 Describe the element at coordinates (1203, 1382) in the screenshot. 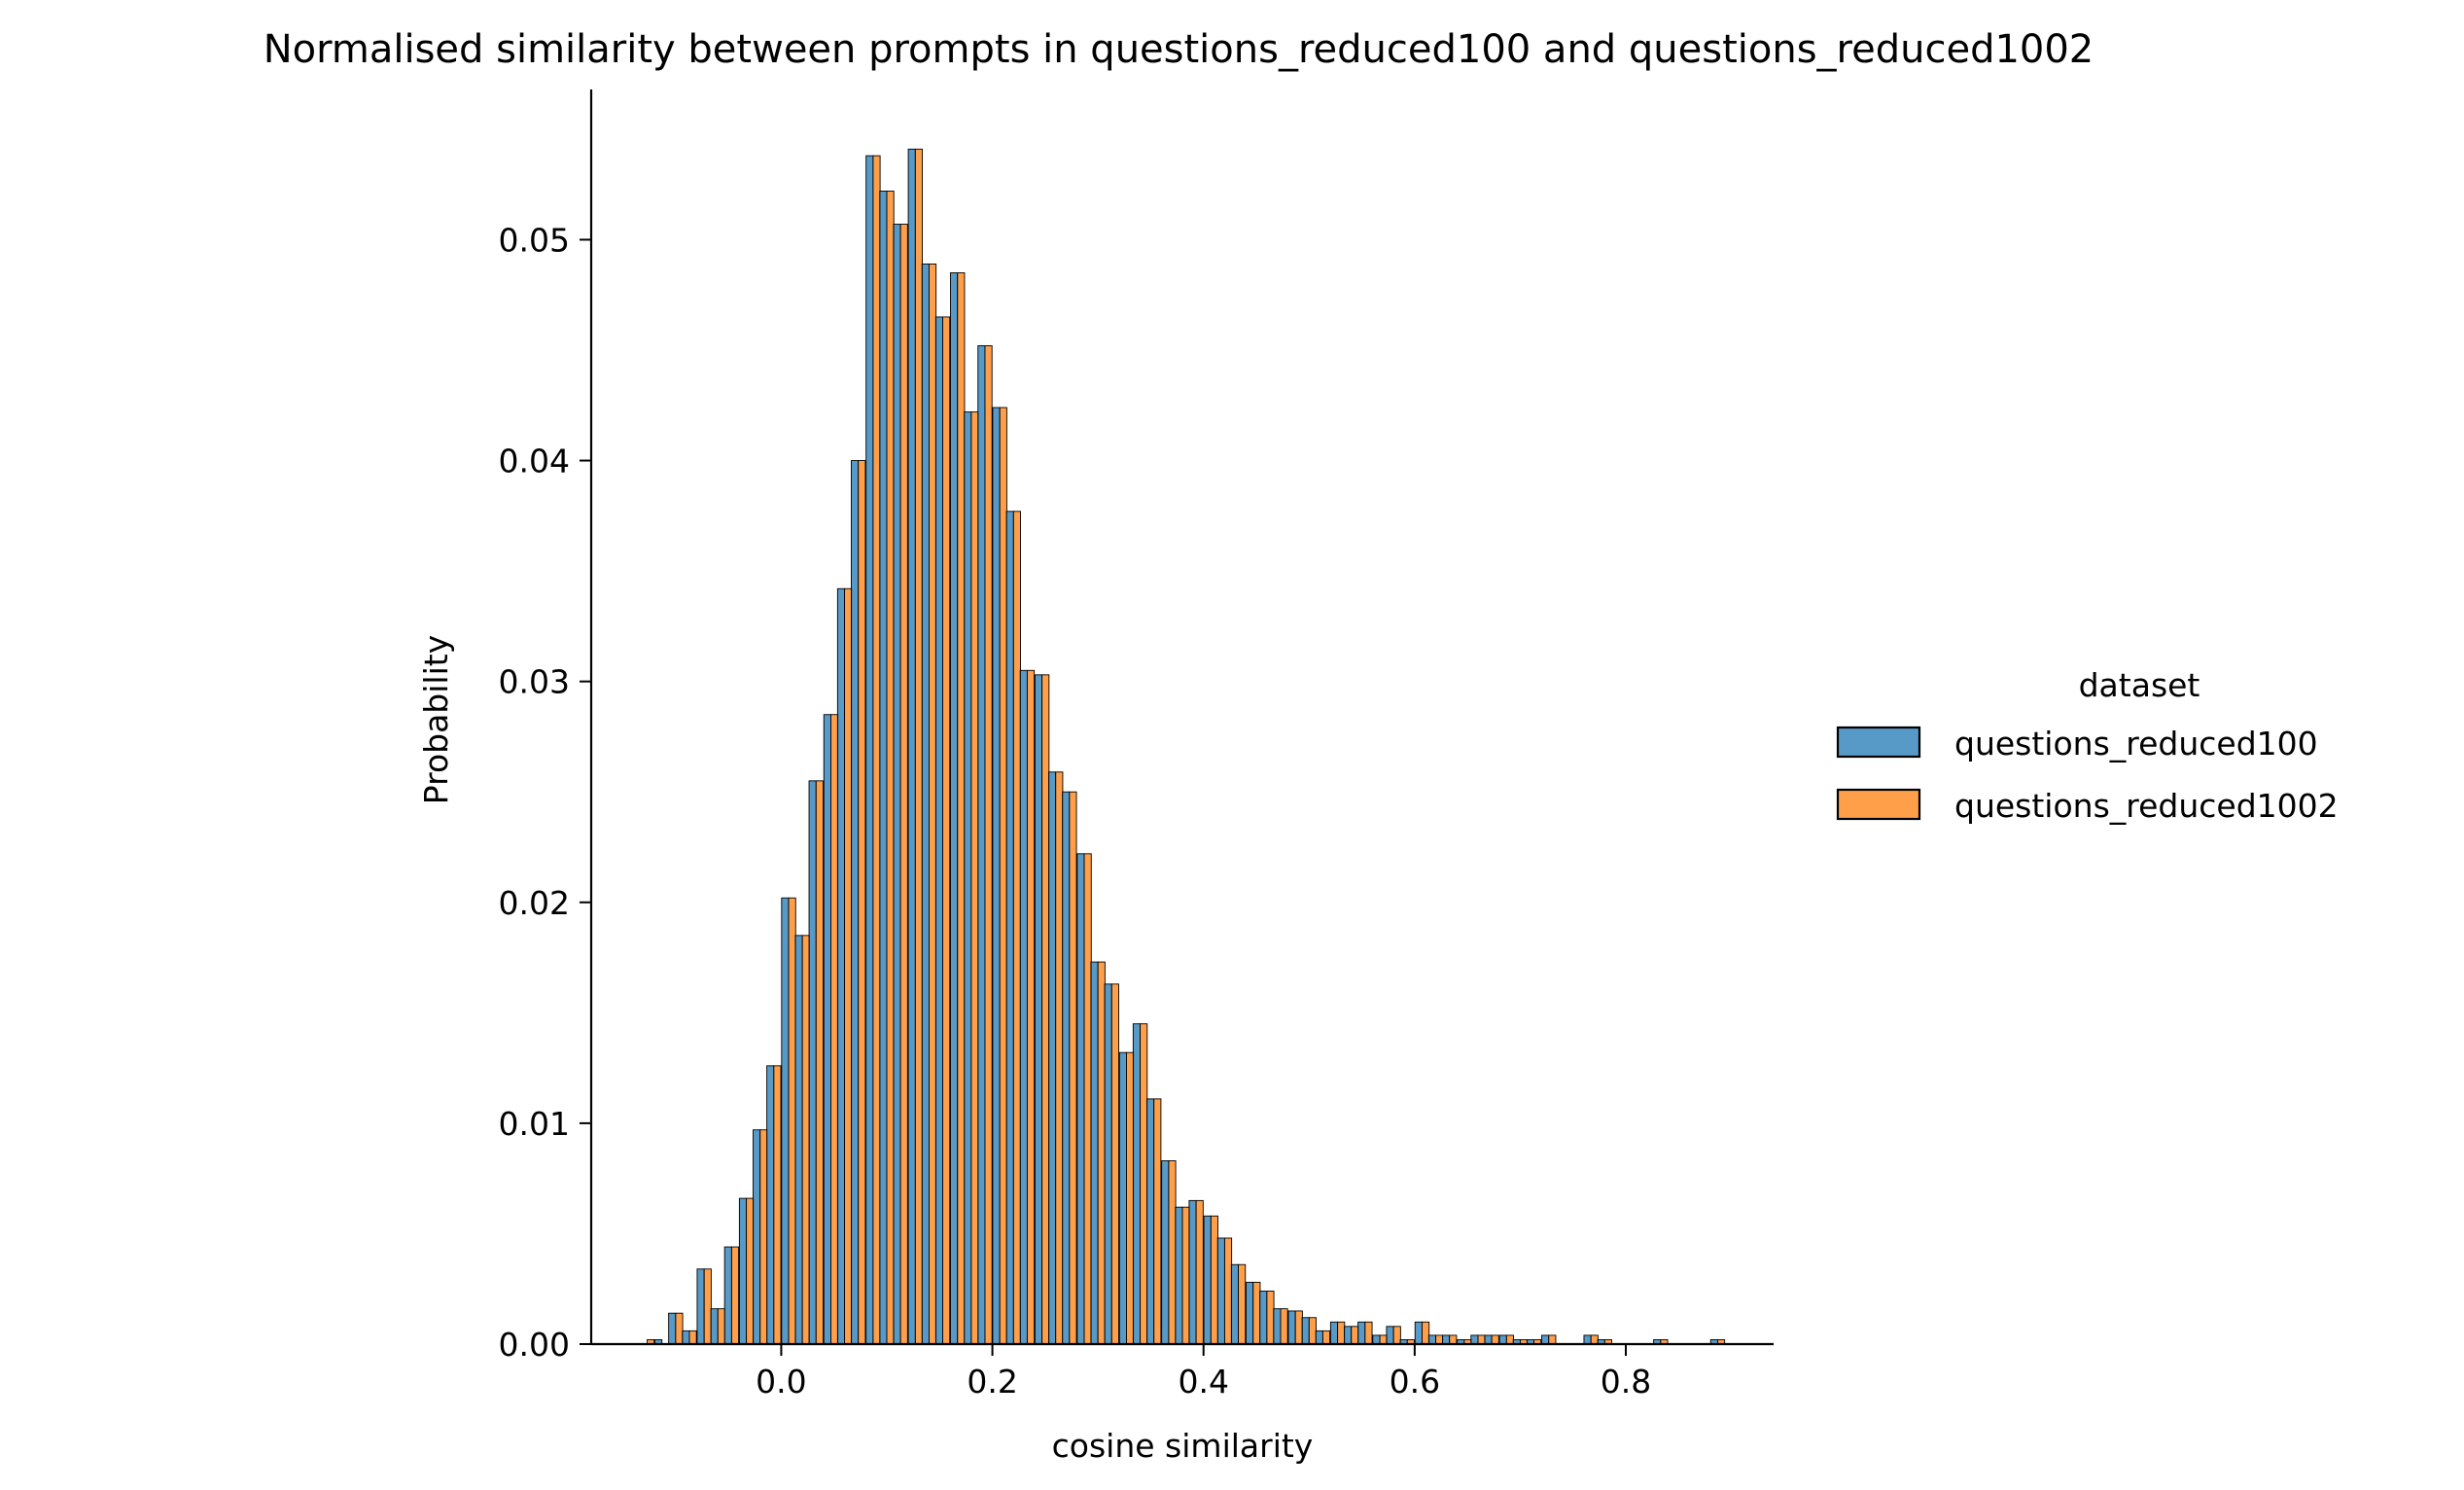

I see `x-tick-label: 0.4` at that location.